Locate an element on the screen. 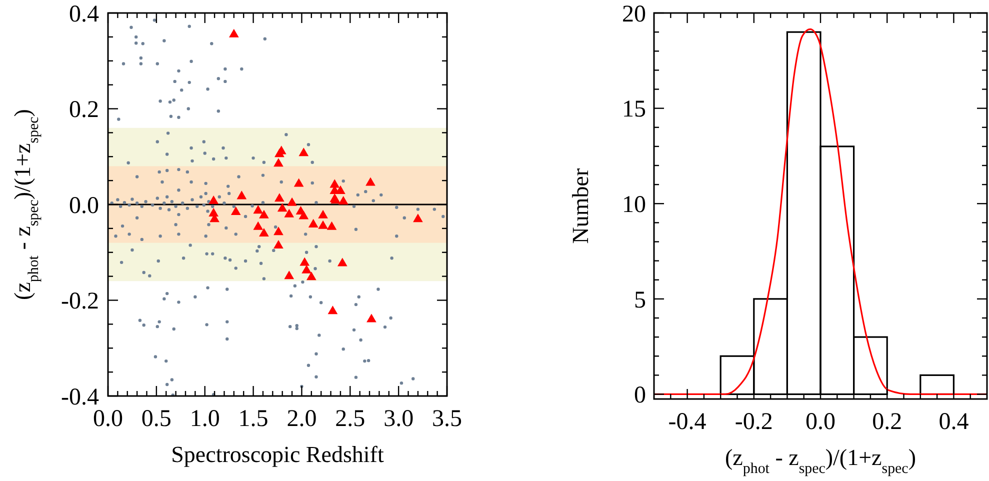 This screenshot has width=989, height=481. x-tick-label: 2.0 is located at coordinates (301, 419).